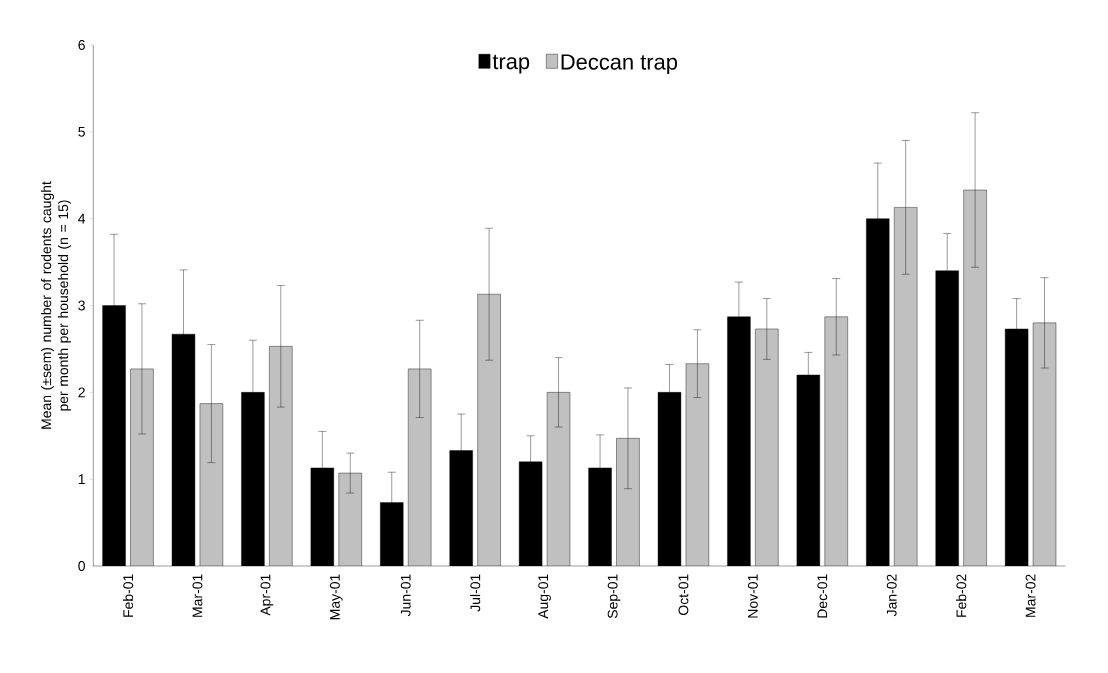 The height and width of the screenshot is (673, 1108). What do you see at coordinates (405, 595) in the screenshot?
I see `x-tick-label: Jun-01` at bounding box center [405, 595].